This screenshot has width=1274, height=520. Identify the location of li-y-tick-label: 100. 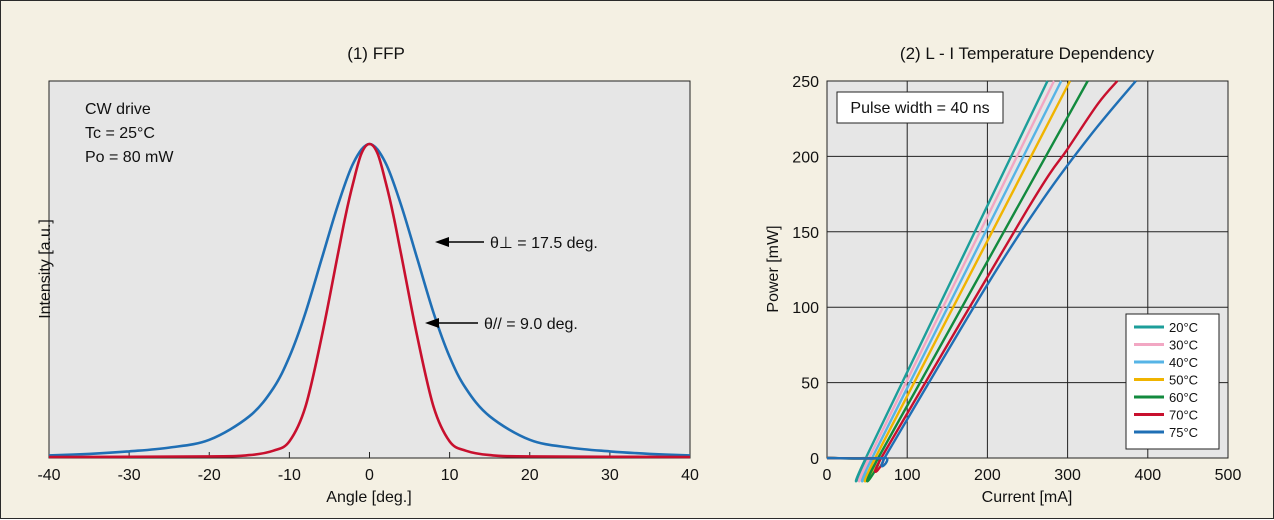
(805, 308).